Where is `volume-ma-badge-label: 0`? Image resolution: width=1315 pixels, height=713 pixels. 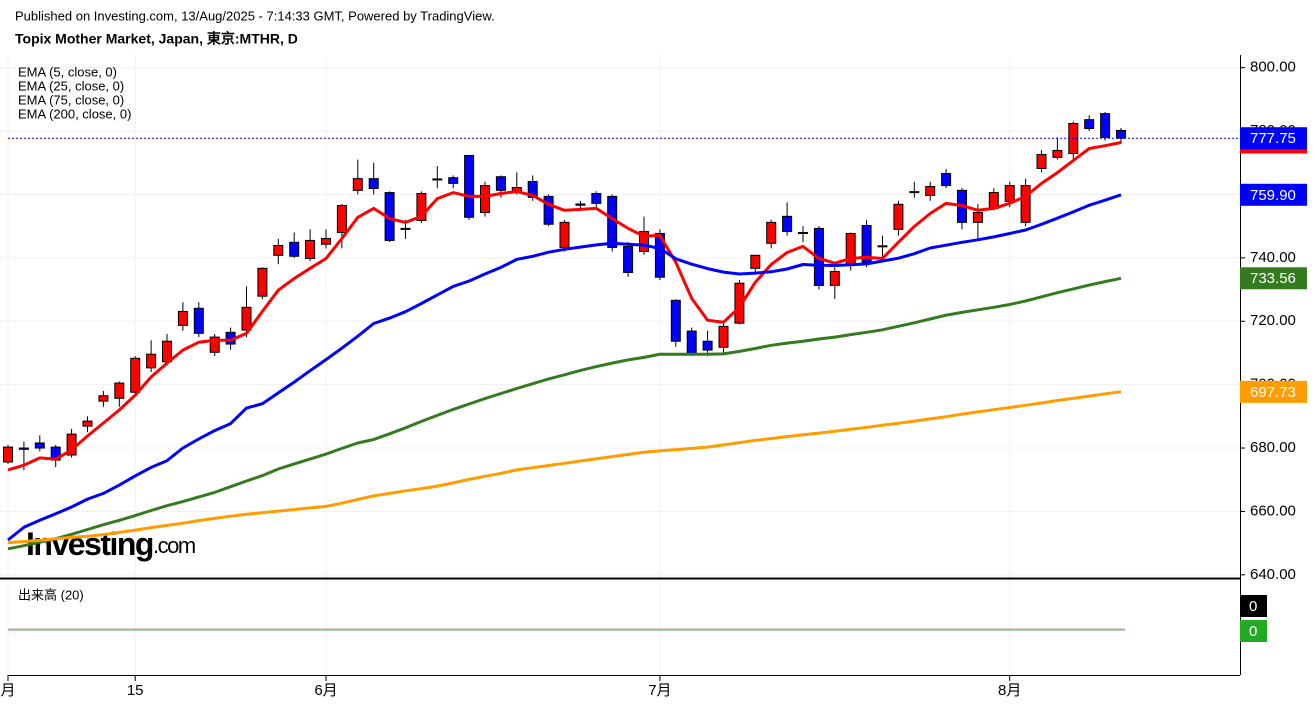 volume-ma-badge-label: 0 is located at coordinates (1253, 631).